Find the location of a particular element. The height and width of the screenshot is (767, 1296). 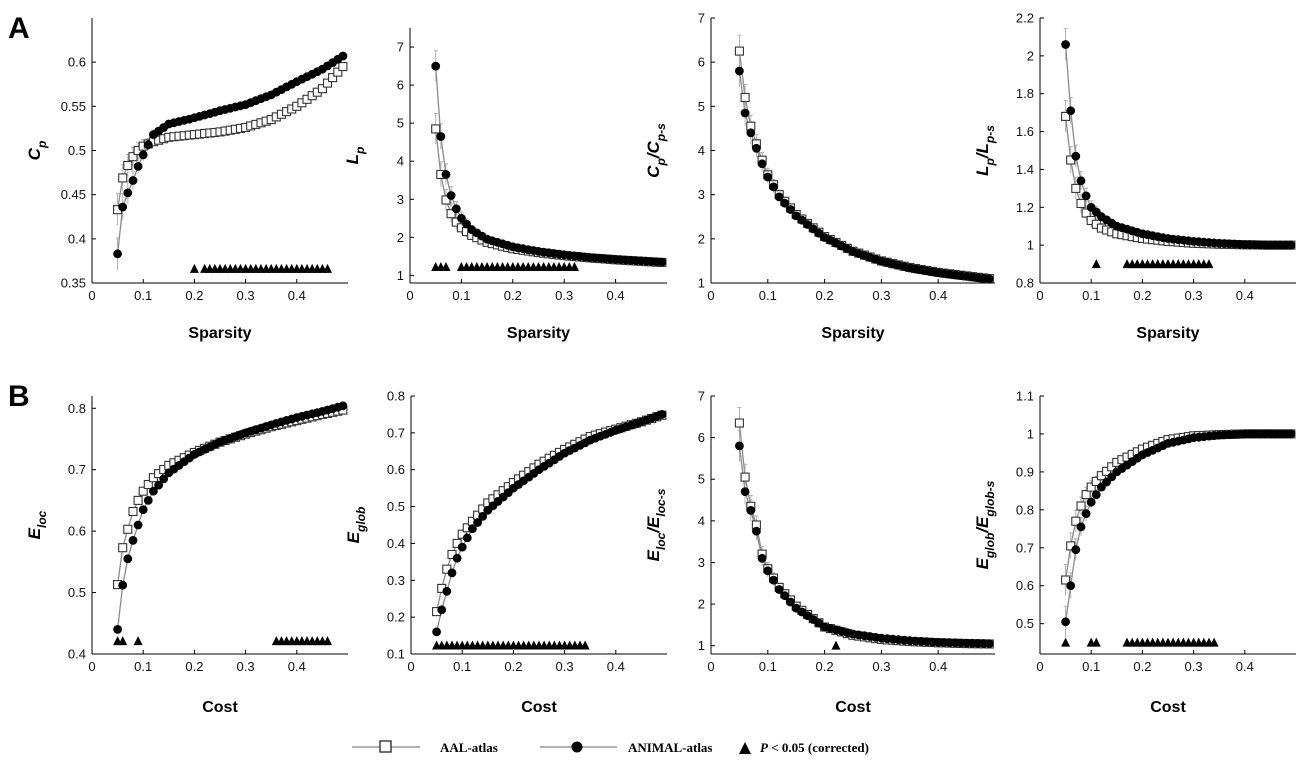

y-axis-label: Cp/Cp-s is located at coordinates (656, 150).